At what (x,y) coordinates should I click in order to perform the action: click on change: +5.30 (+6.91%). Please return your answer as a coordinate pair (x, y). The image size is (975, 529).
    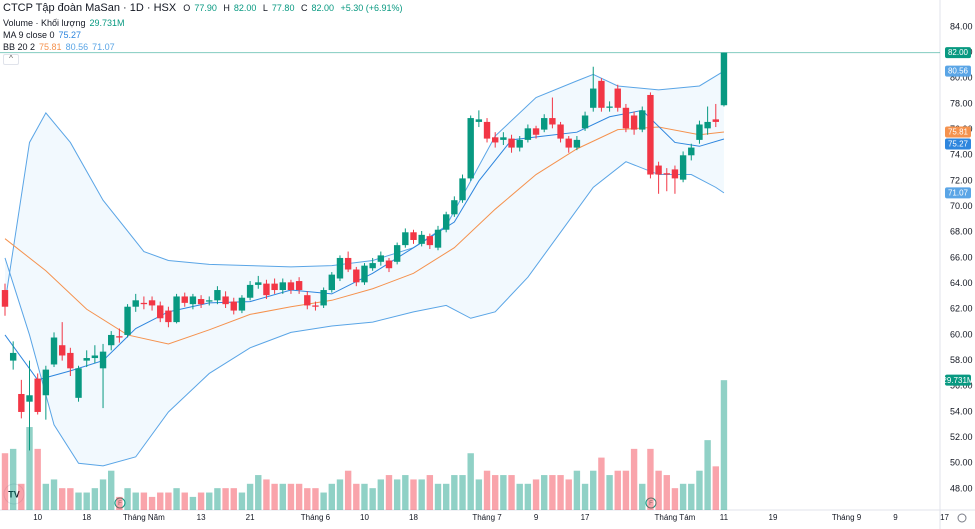
    Looking at the image, I should click on (371, 8).